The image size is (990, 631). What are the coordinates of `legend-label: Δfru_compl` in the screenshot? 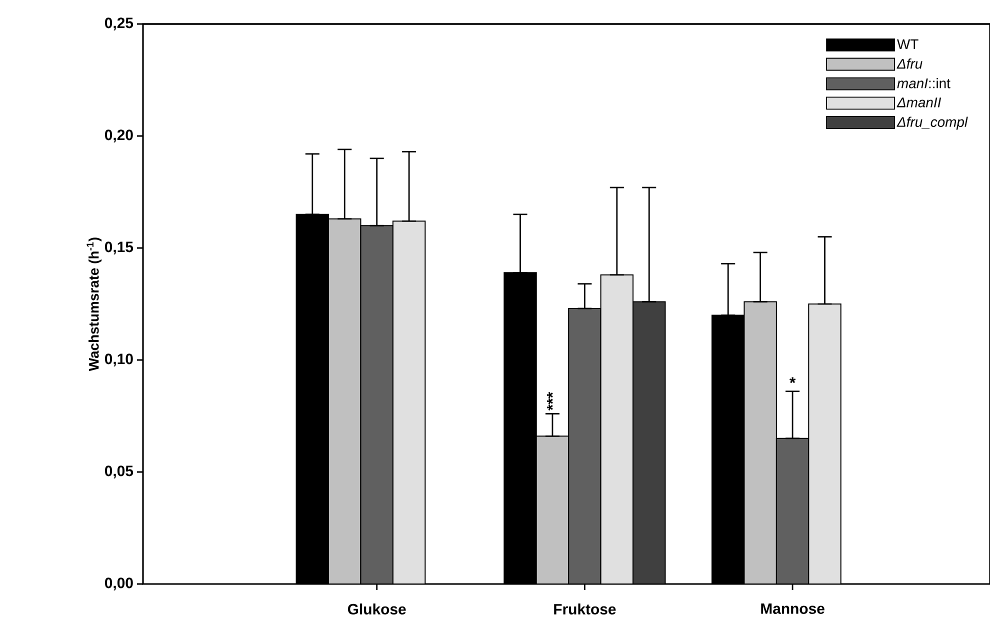 It's located at (932, 123).